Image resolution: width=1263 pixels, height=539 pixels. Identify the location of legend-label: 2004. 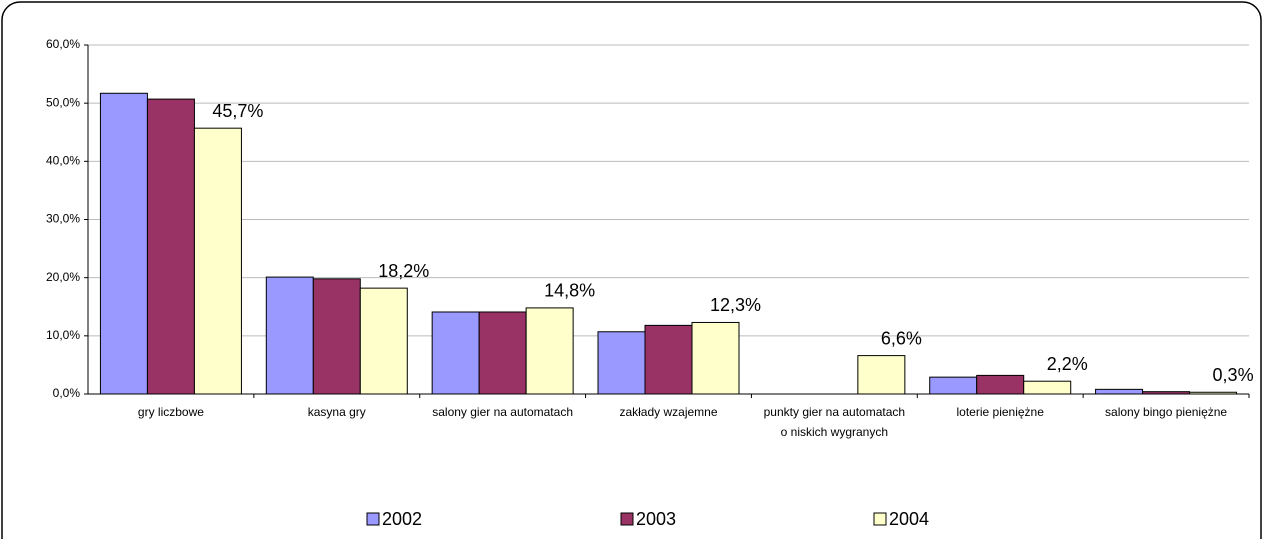
(909, 519).